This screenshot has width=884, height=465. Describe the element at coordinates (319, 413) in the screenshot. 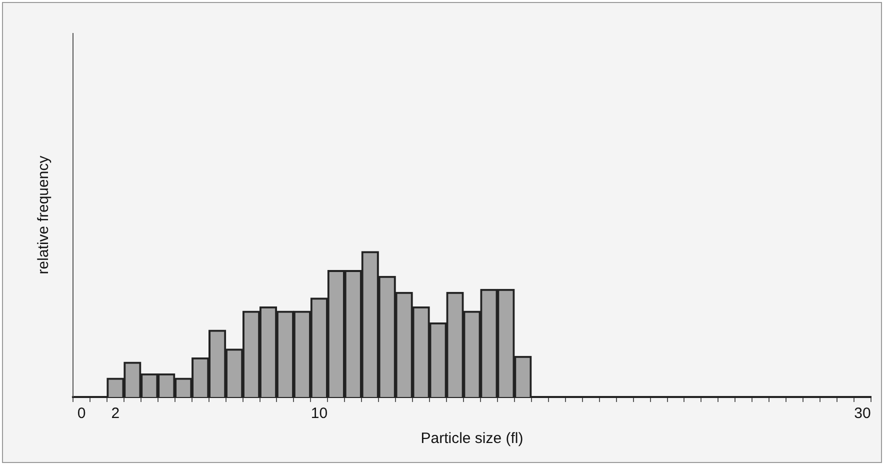

I see `x-tick-label: 10` at that location.